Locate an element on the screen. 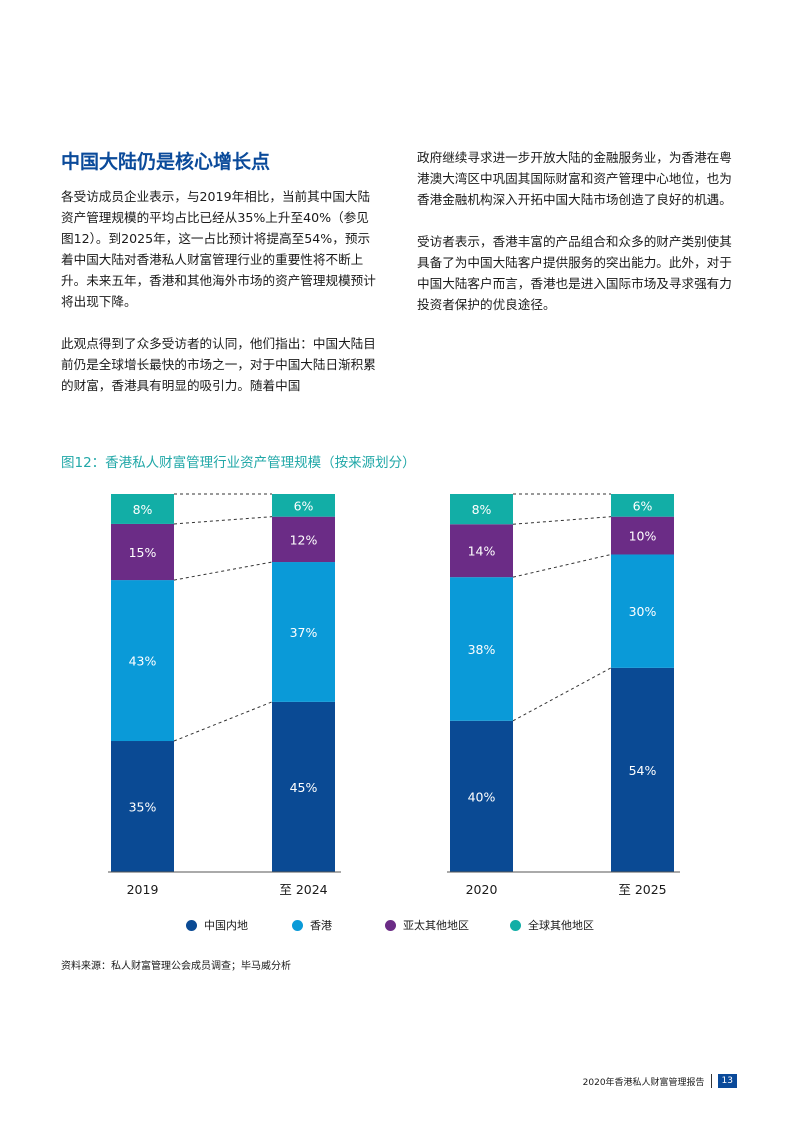  legend-label-apac: 亚太其他地区 is located at coordinates (436, 925).